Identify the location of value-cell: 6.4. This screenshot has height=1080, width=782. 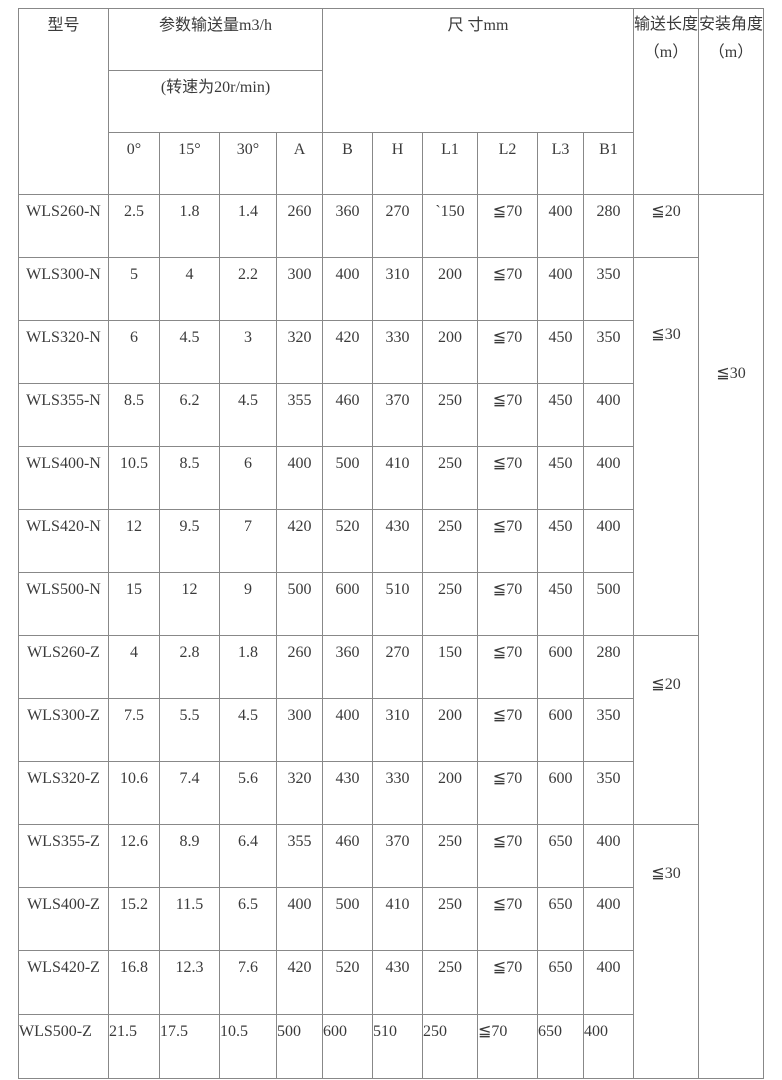
(248, 856).